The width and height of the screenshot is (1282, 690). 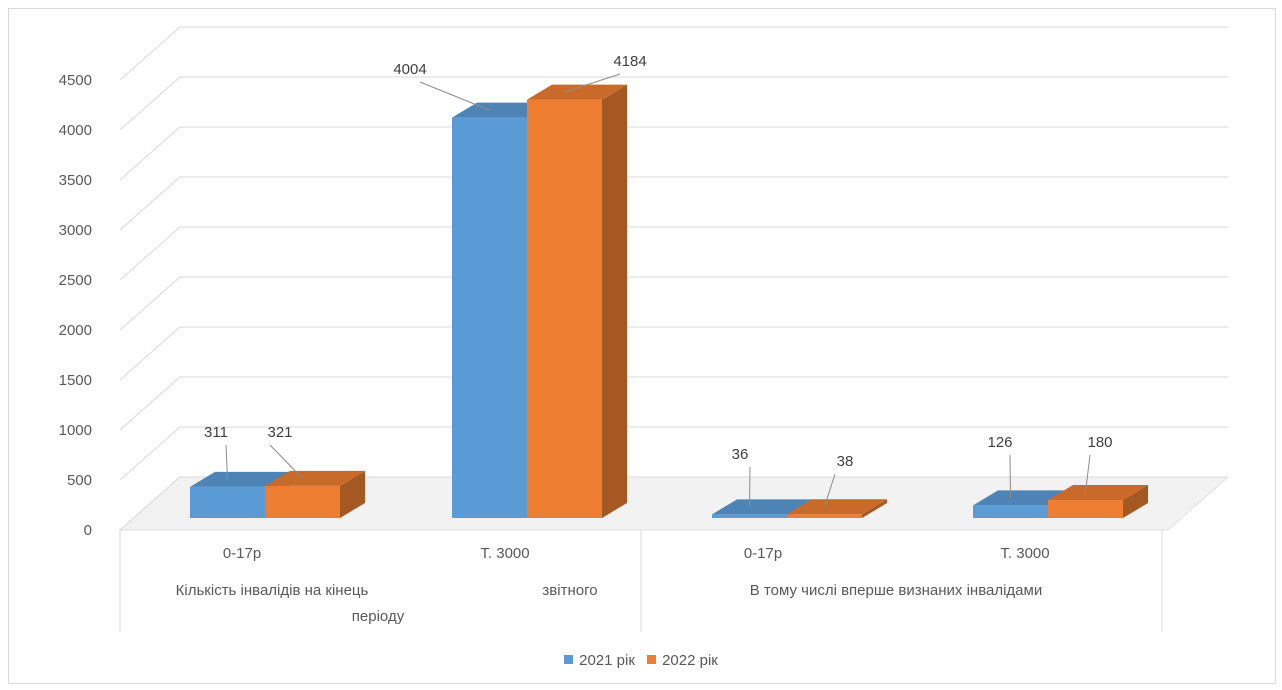 I want to click on data-label: 311, so click(x=216, y=432).